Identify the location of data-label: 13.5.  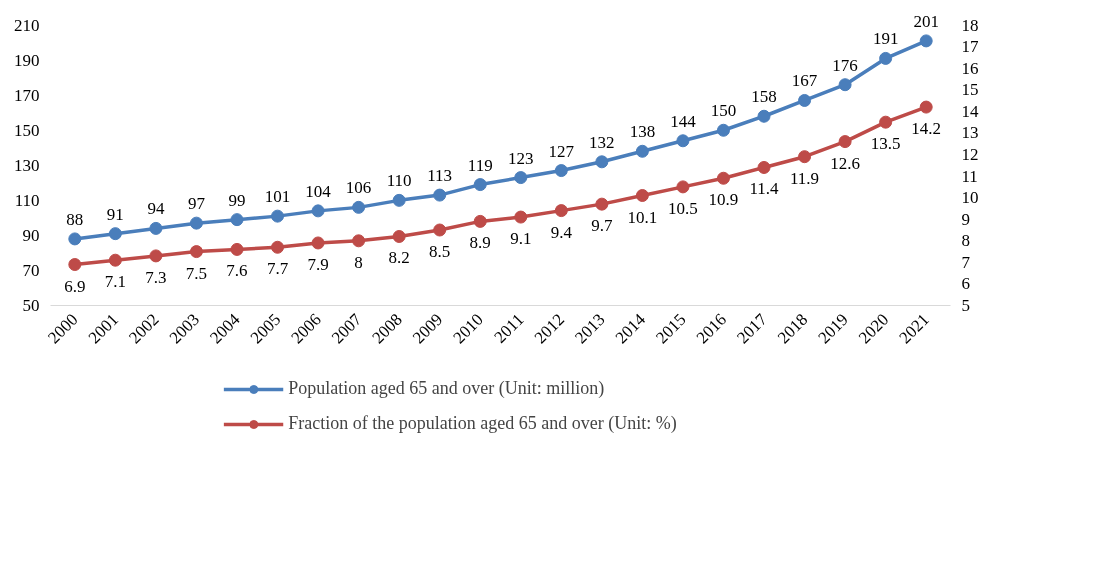
(885, 144).